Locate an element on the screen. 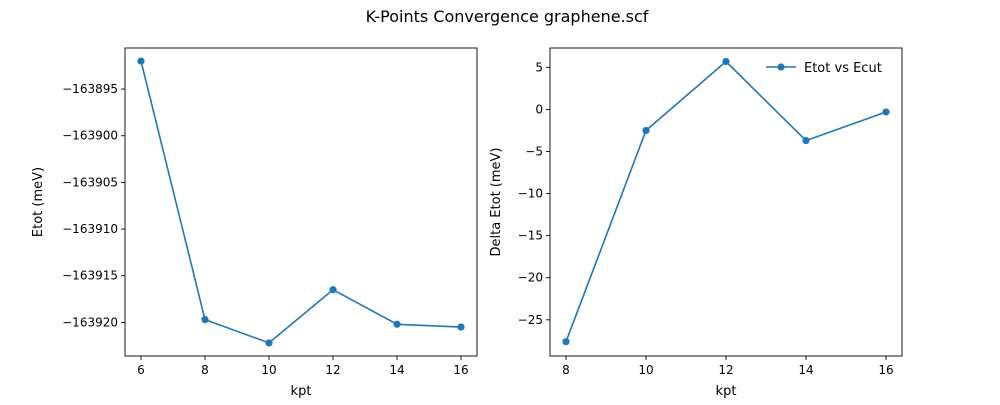  y-tick-label: 5 is located at coordinates (539, 67).